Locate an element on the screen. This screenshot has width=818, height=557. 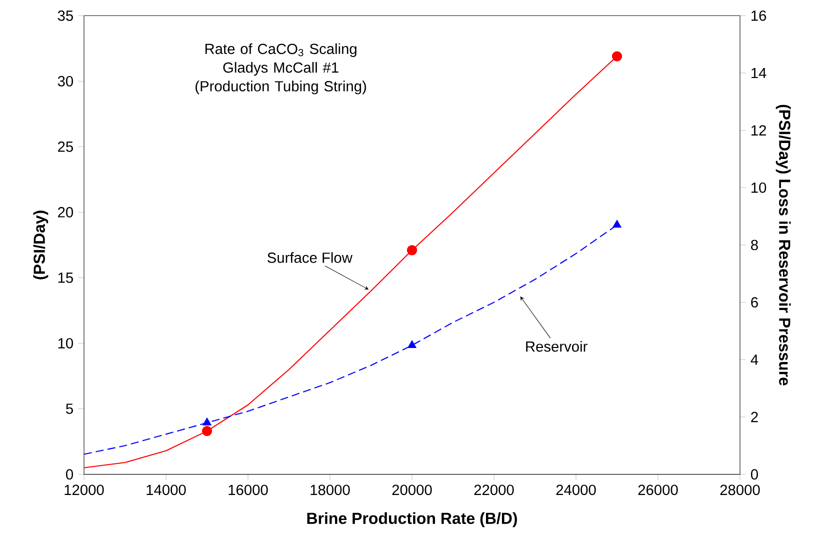
y-tick-label: 0 is located at coordinates (70, 474).